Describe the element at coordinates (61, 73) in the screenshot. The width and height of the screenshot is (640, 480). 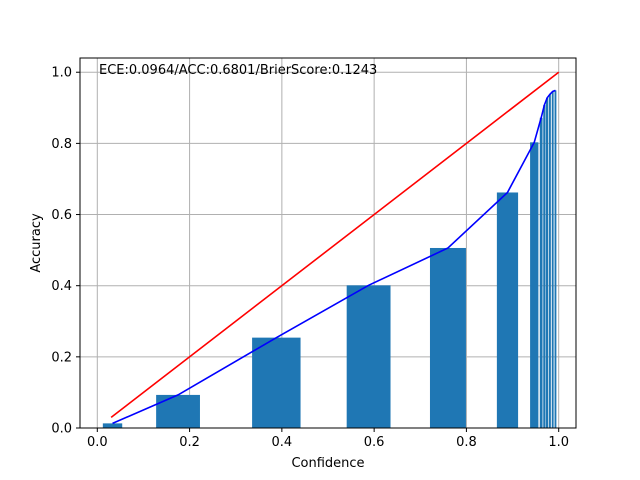
I see `y-tick-label-5: 1.0` at that location.